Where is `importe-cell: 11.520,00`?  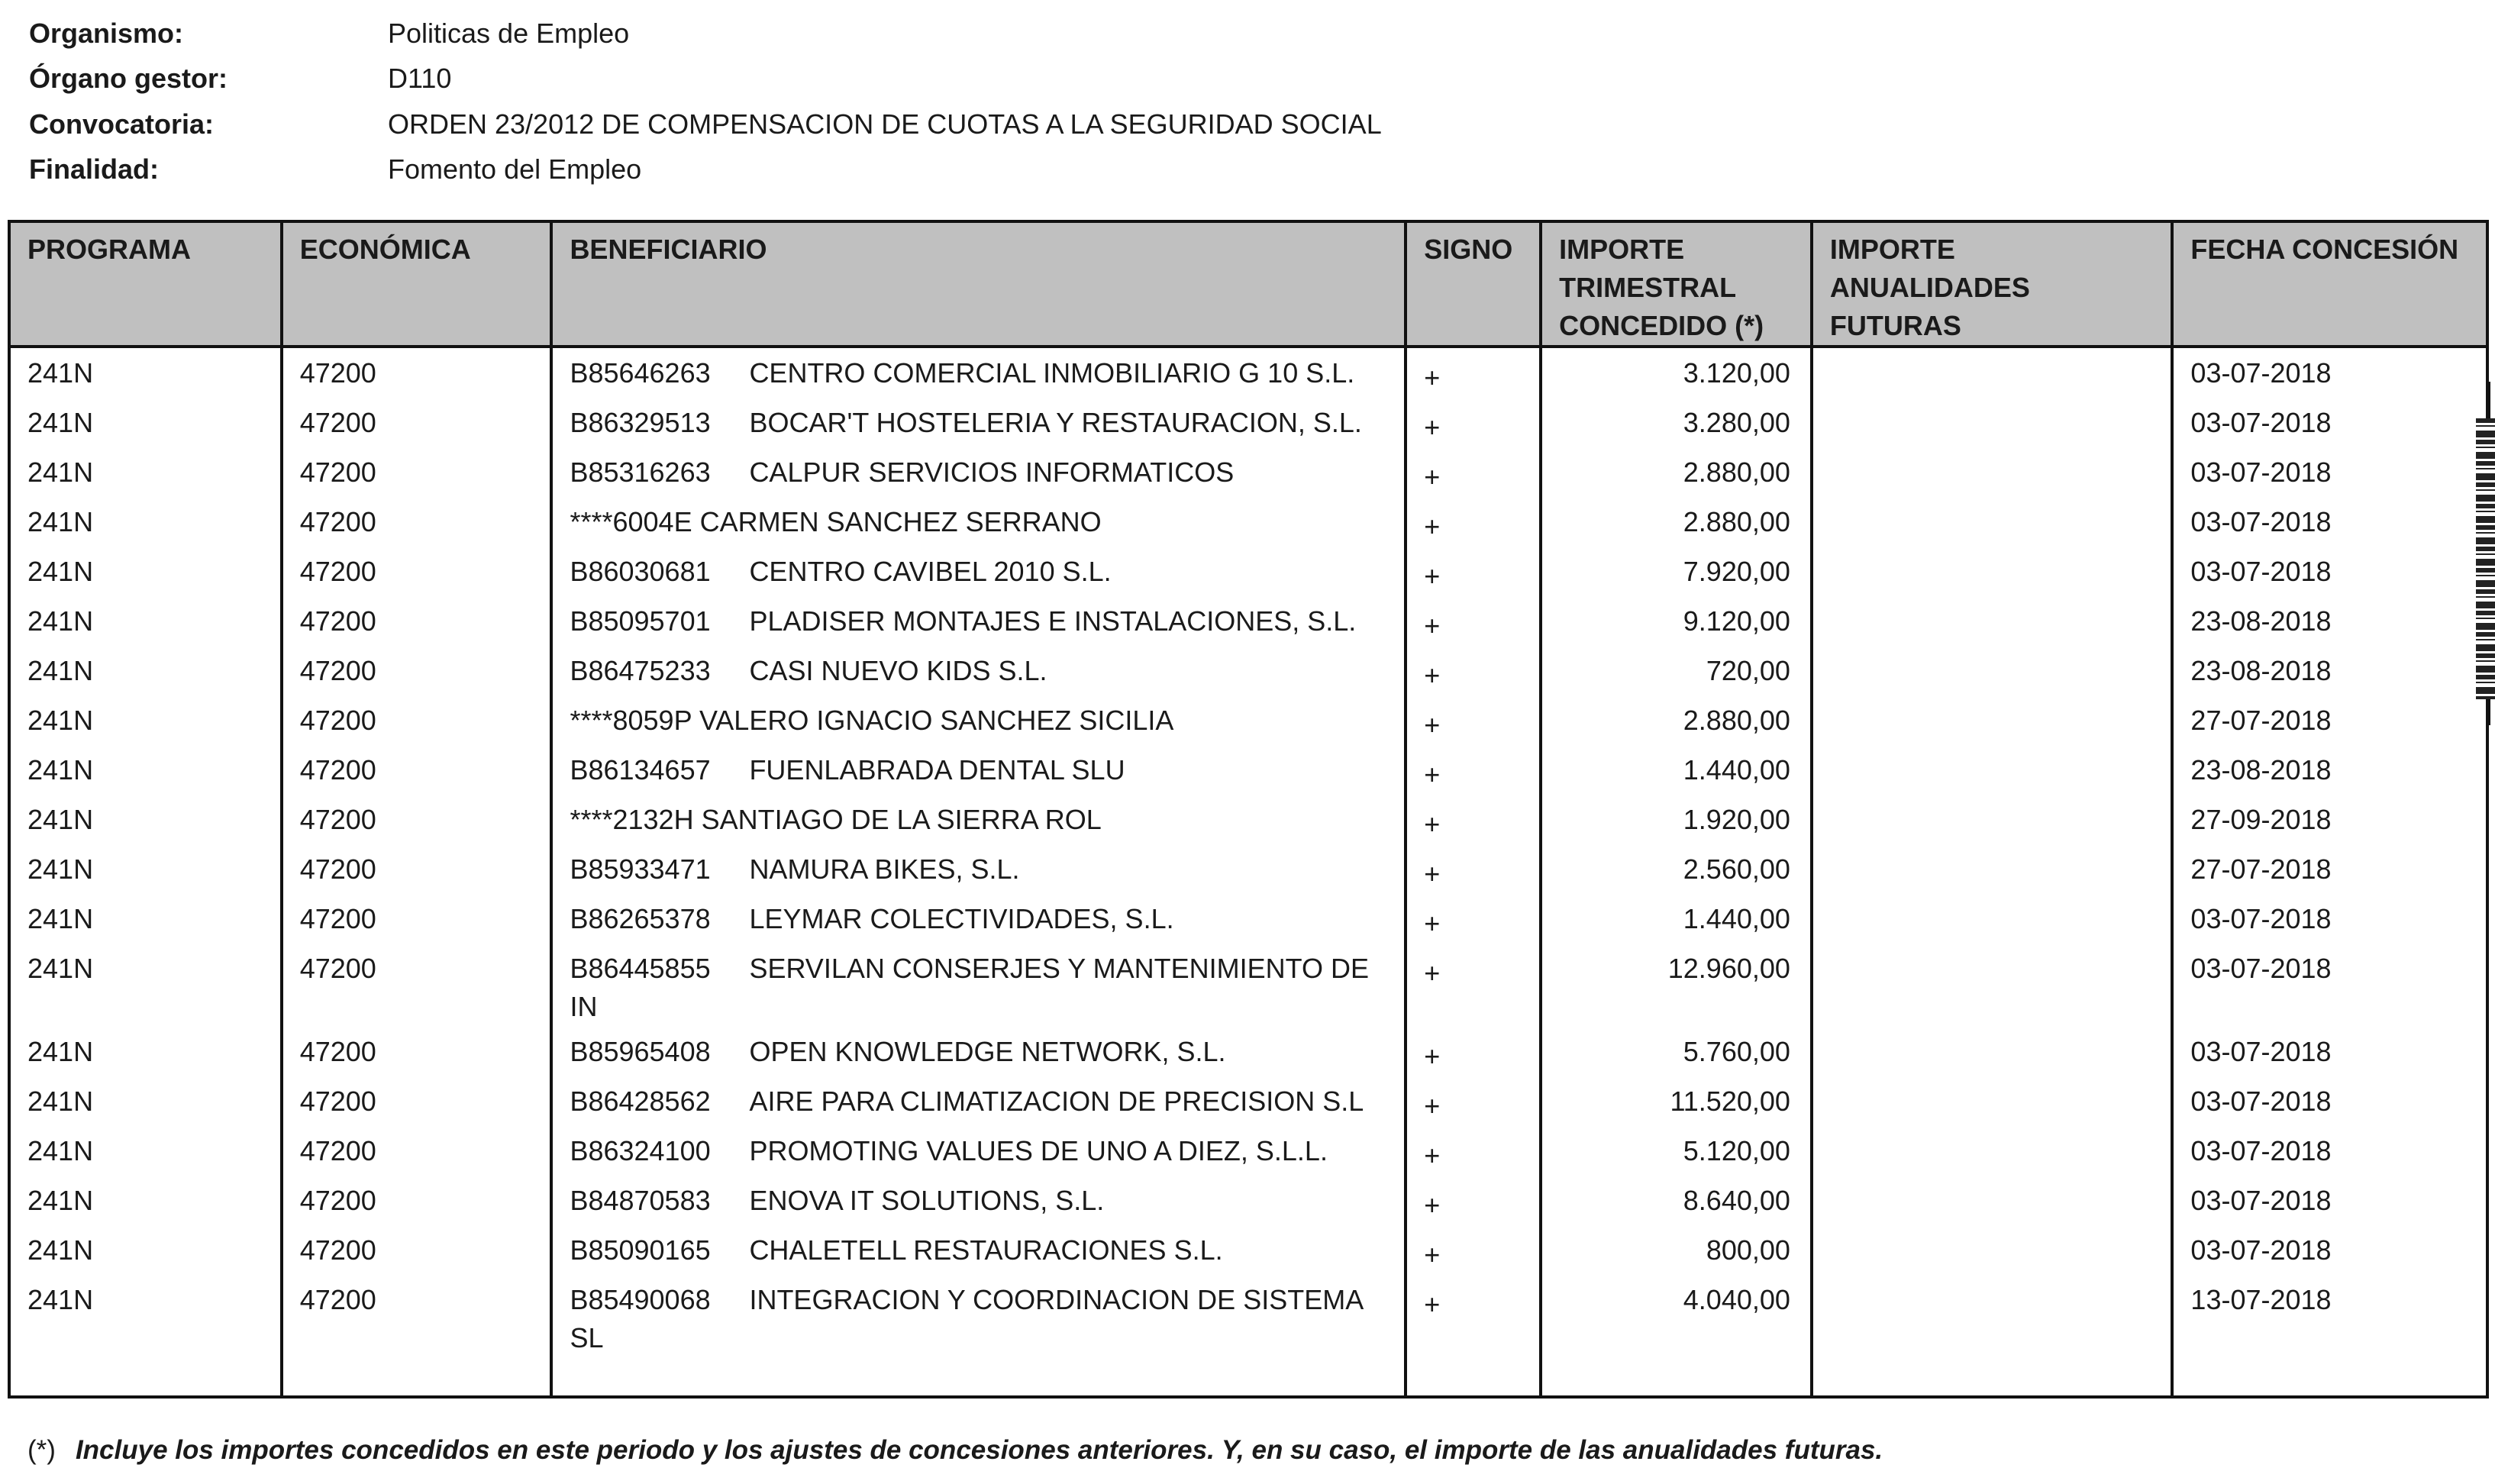 importe-cell: 11.520,00 is located at coordinates (1676, 1101).